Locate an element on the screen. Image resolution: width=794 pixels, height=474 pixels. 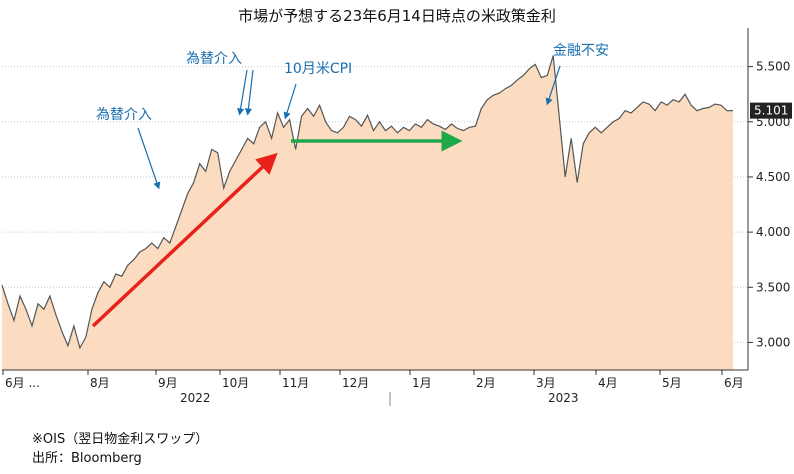
x-tick-label: 11月 is located at coordinates (295, 383).